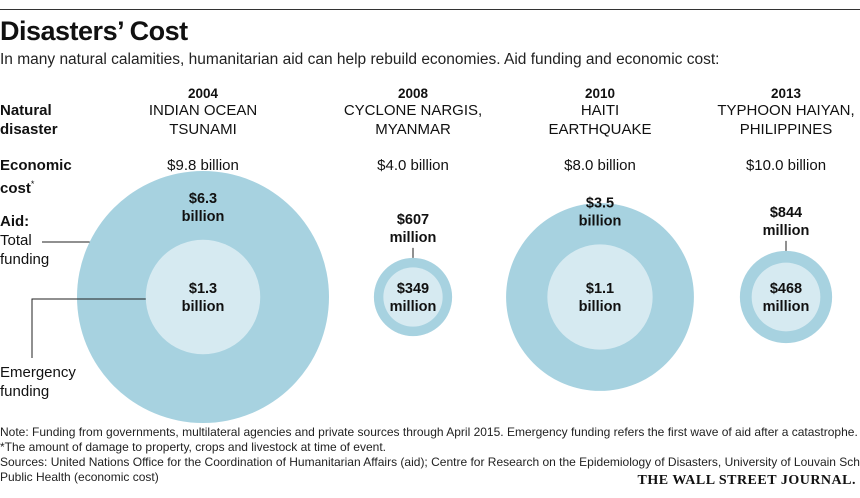 Image resolution: width=860 pixels, height=498 pixels. Describe the element at coordinates (600, 203) in the screenshot. I see `total-value-label: $3.5` at that location.